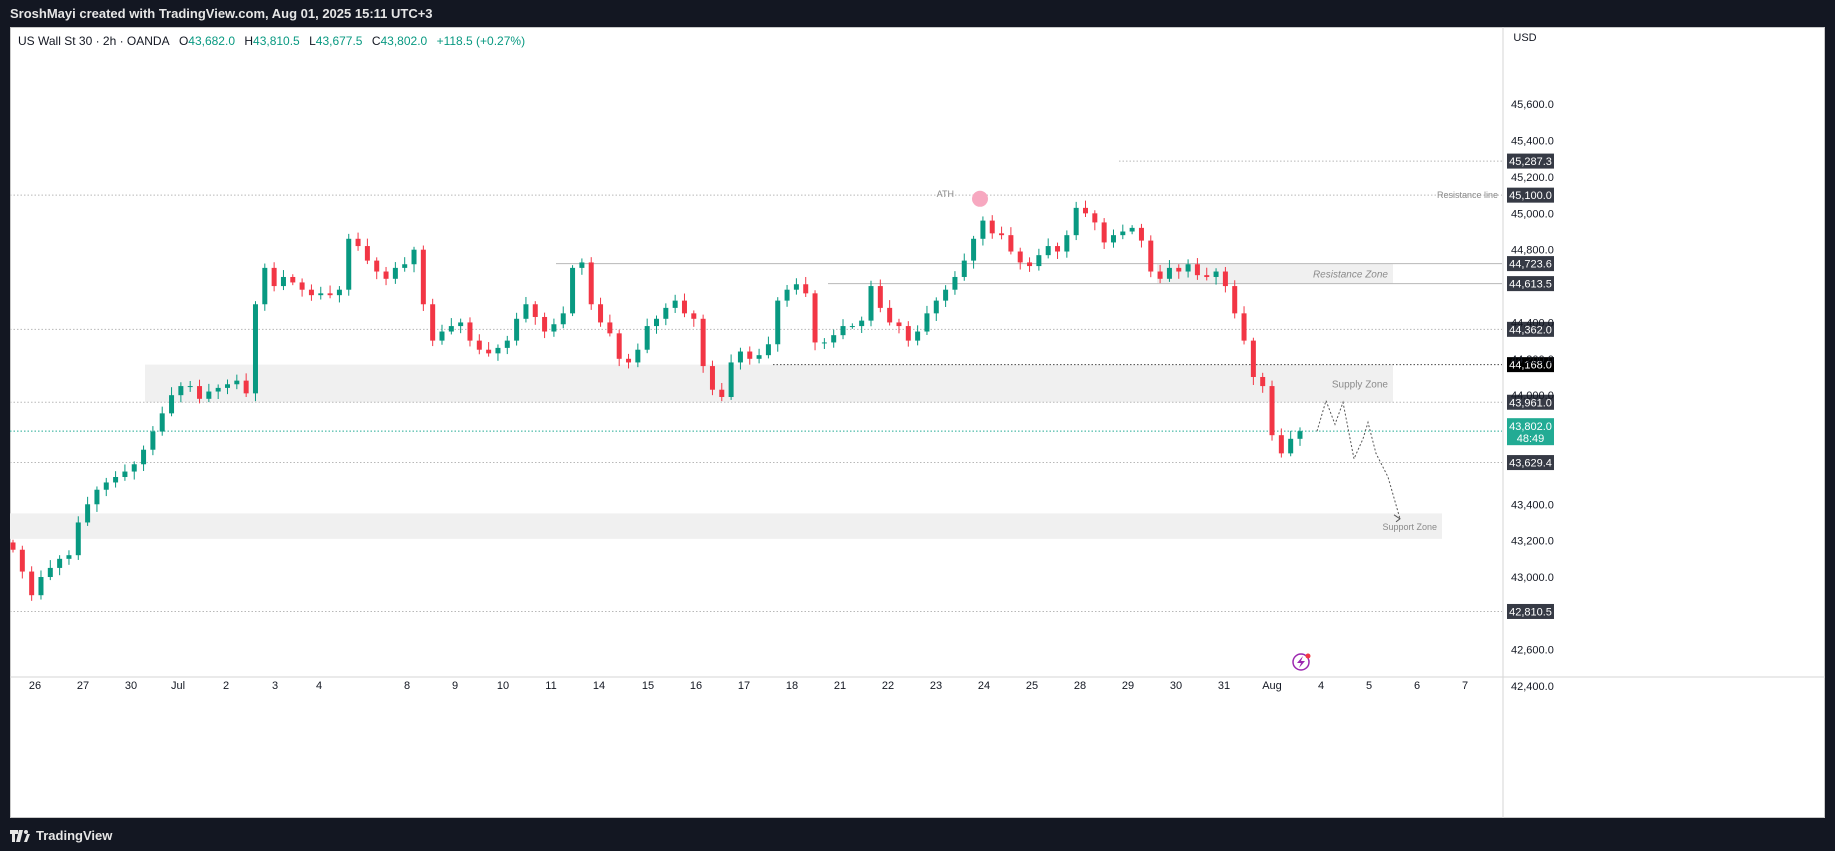 This screenshot has height=851, width=1835. What do you see at coordinates (1224, 686) in the screenshot?
I see `x-tick-24: 31` at bounding box center [1224, 686].